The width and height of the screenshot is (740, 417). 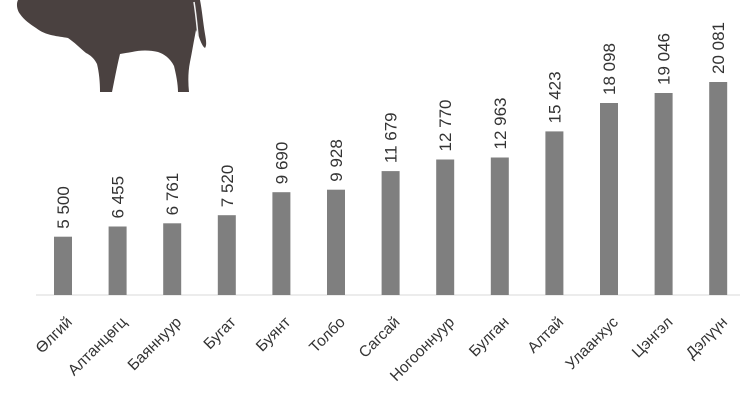 What do you see at coordinates (172, 194) in the screenshot?
I see `value-label: 6 761` at bounding box center [172, 194].